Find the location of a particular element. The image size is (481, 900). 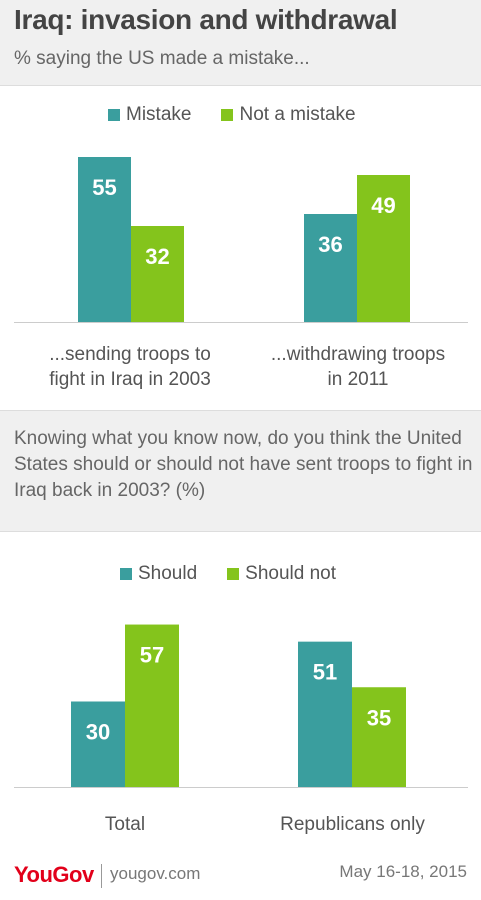

data-label-mistake-1: 55 is located at coordinates (104, 187).